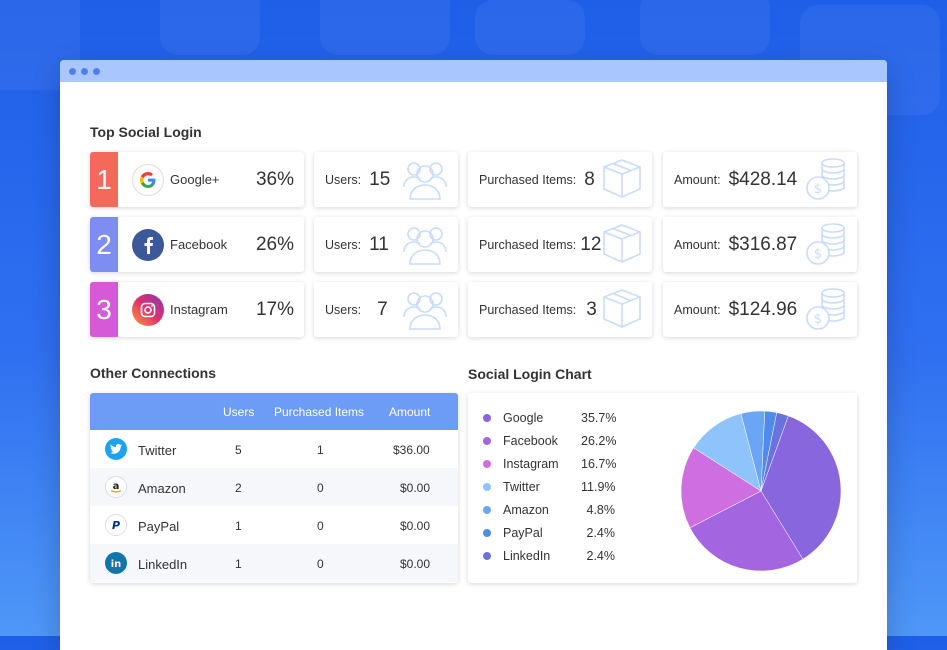 The image size is (947, 650). I want to click on legend-label: Twitter, so click(521, 487).